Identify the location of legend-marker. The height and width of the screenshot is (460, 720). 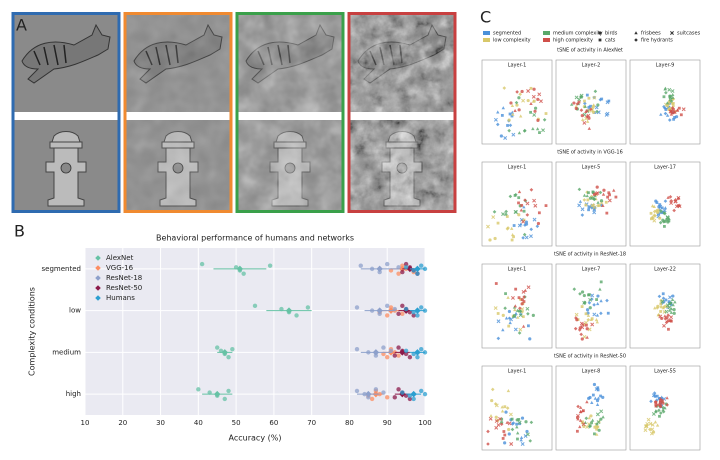
(98, 278).